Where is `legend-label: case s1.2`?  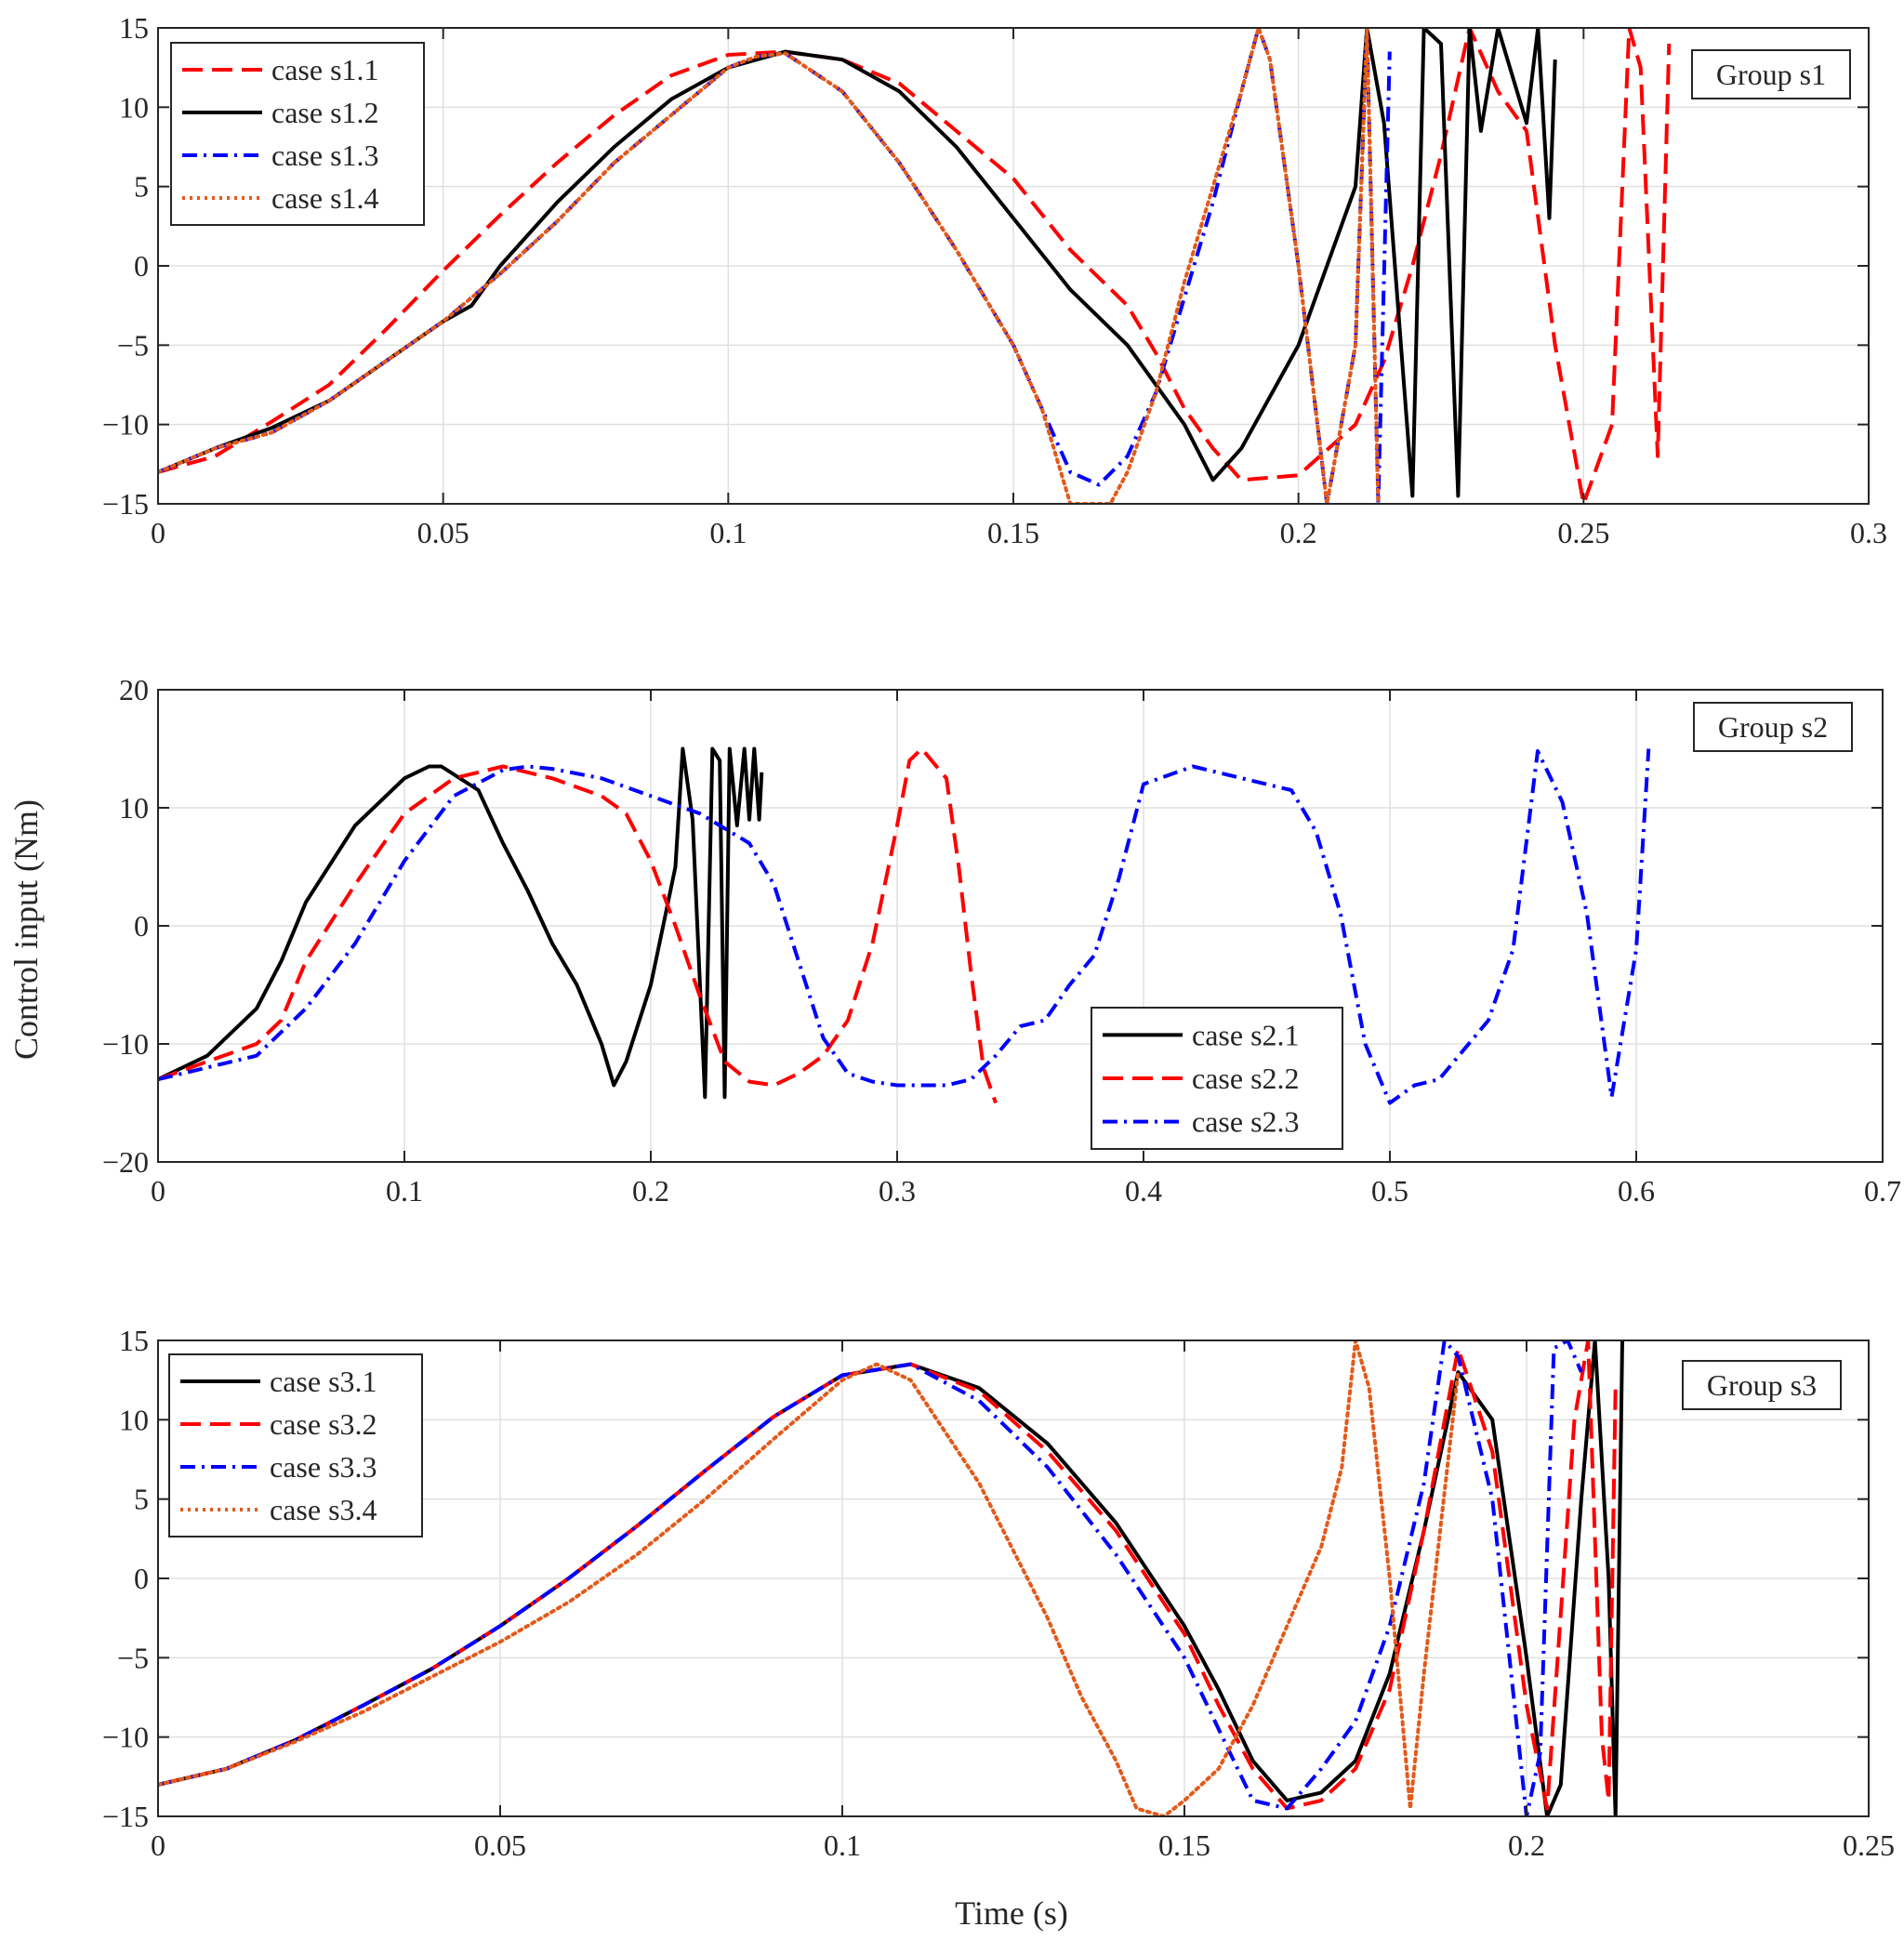
legend-label: case s1.2 is located at coordinates (325, 112).